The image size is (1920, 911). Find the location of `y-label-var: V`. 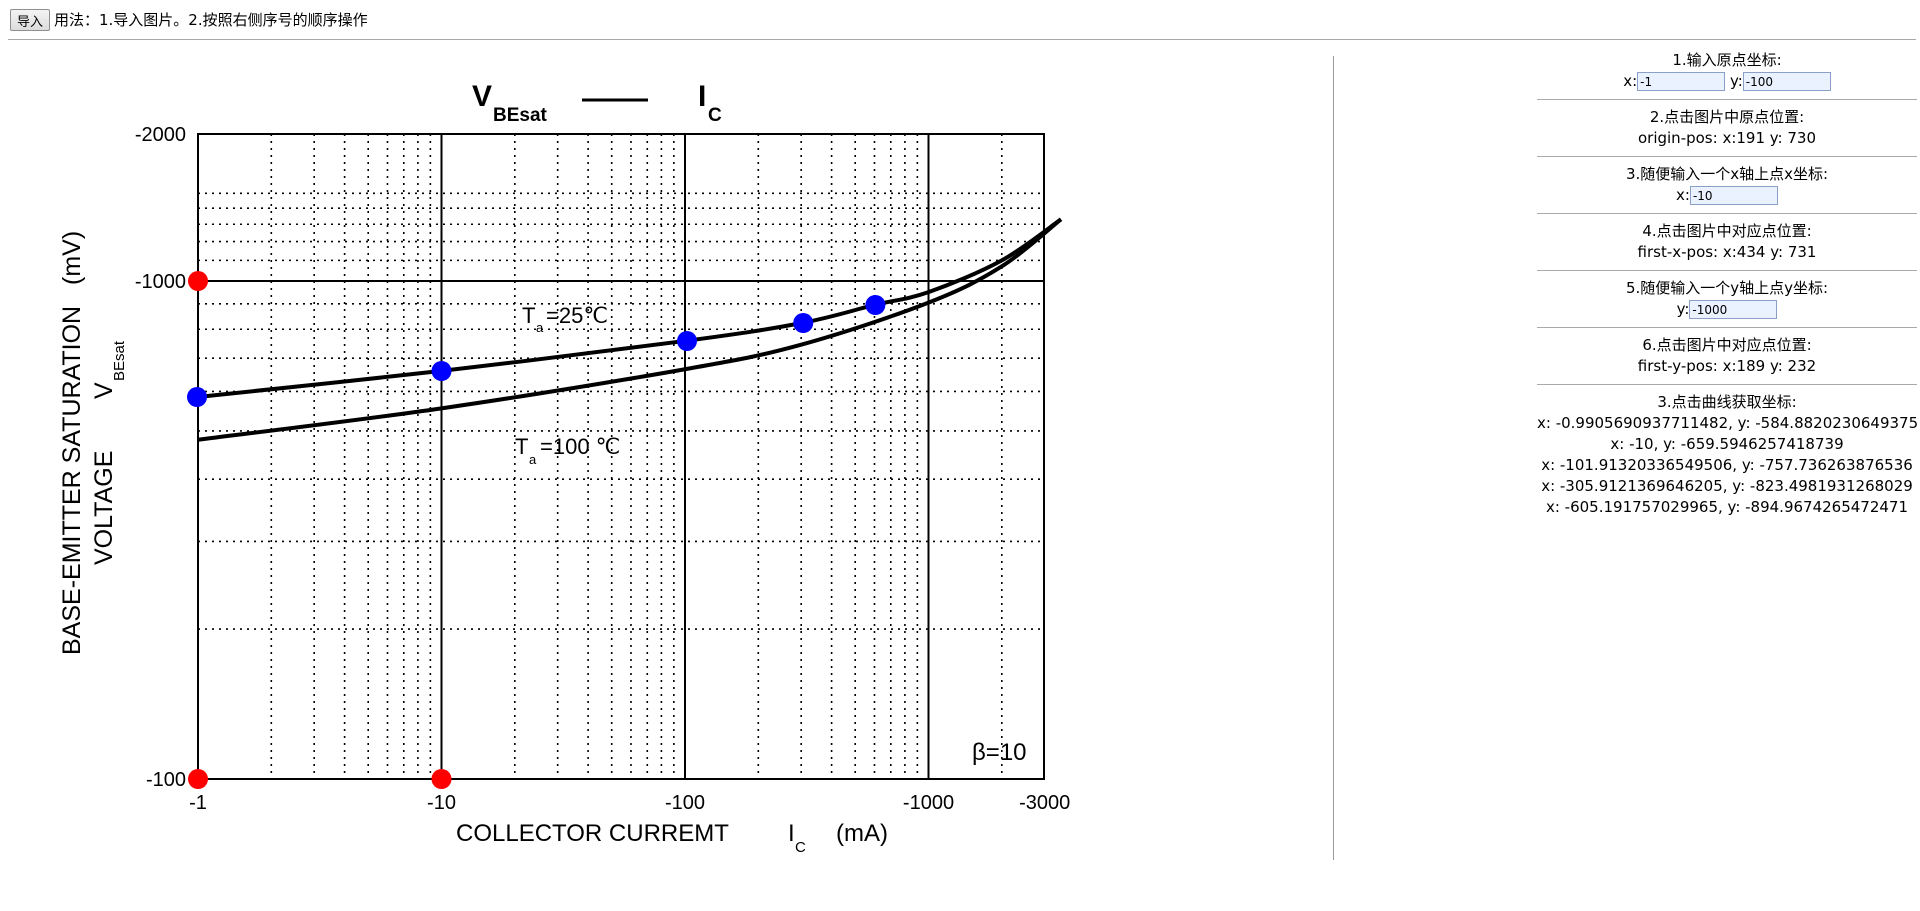

y-label-var: V is located at coordinates (104, 390).